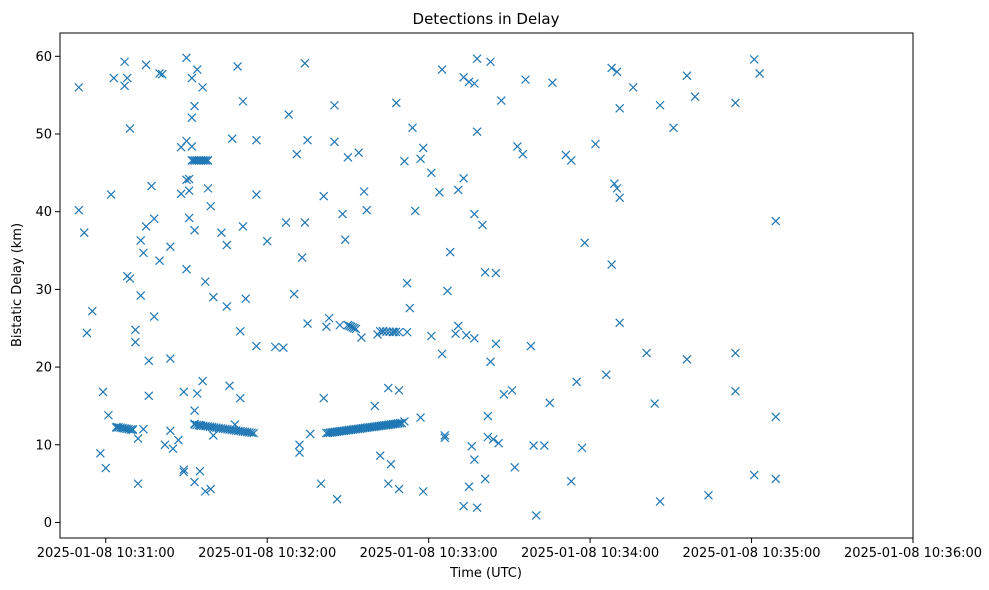 This screenshot has height=590, width=989. What do you see at coordinates (106, 553) in the screenshot?
I see `x-tick-label: 2025-01-08 10:31:00` at bounding box center [106, 553].